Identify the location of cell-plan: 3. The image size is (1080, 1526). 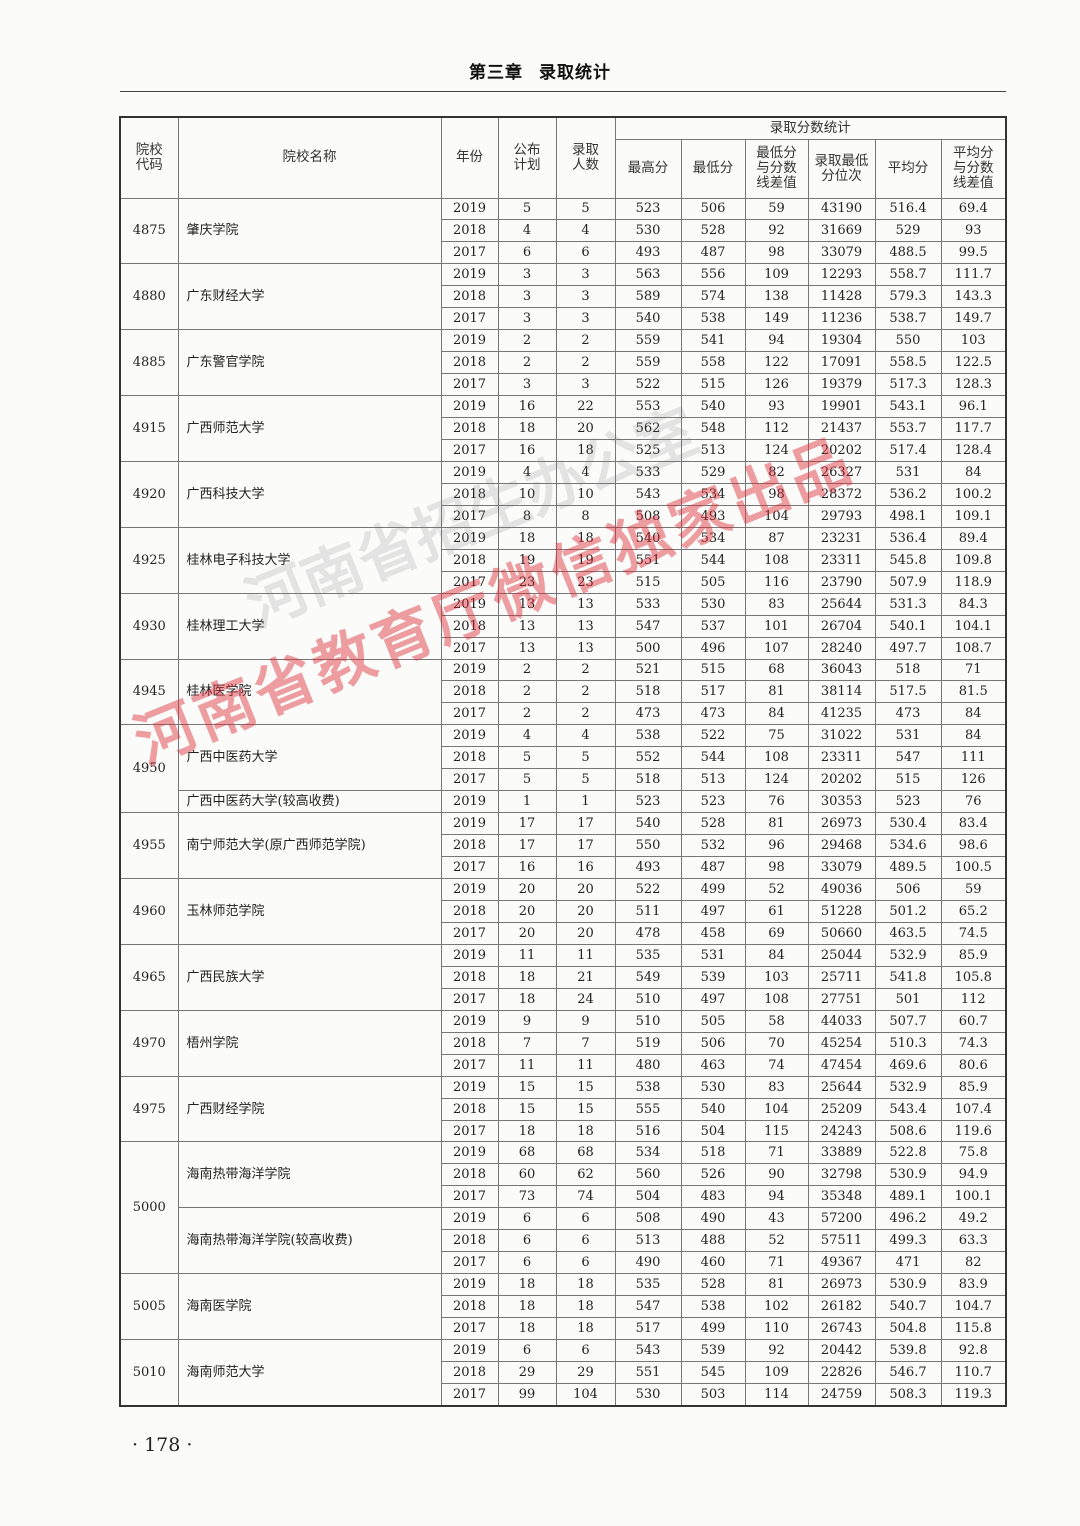
(527, 275).